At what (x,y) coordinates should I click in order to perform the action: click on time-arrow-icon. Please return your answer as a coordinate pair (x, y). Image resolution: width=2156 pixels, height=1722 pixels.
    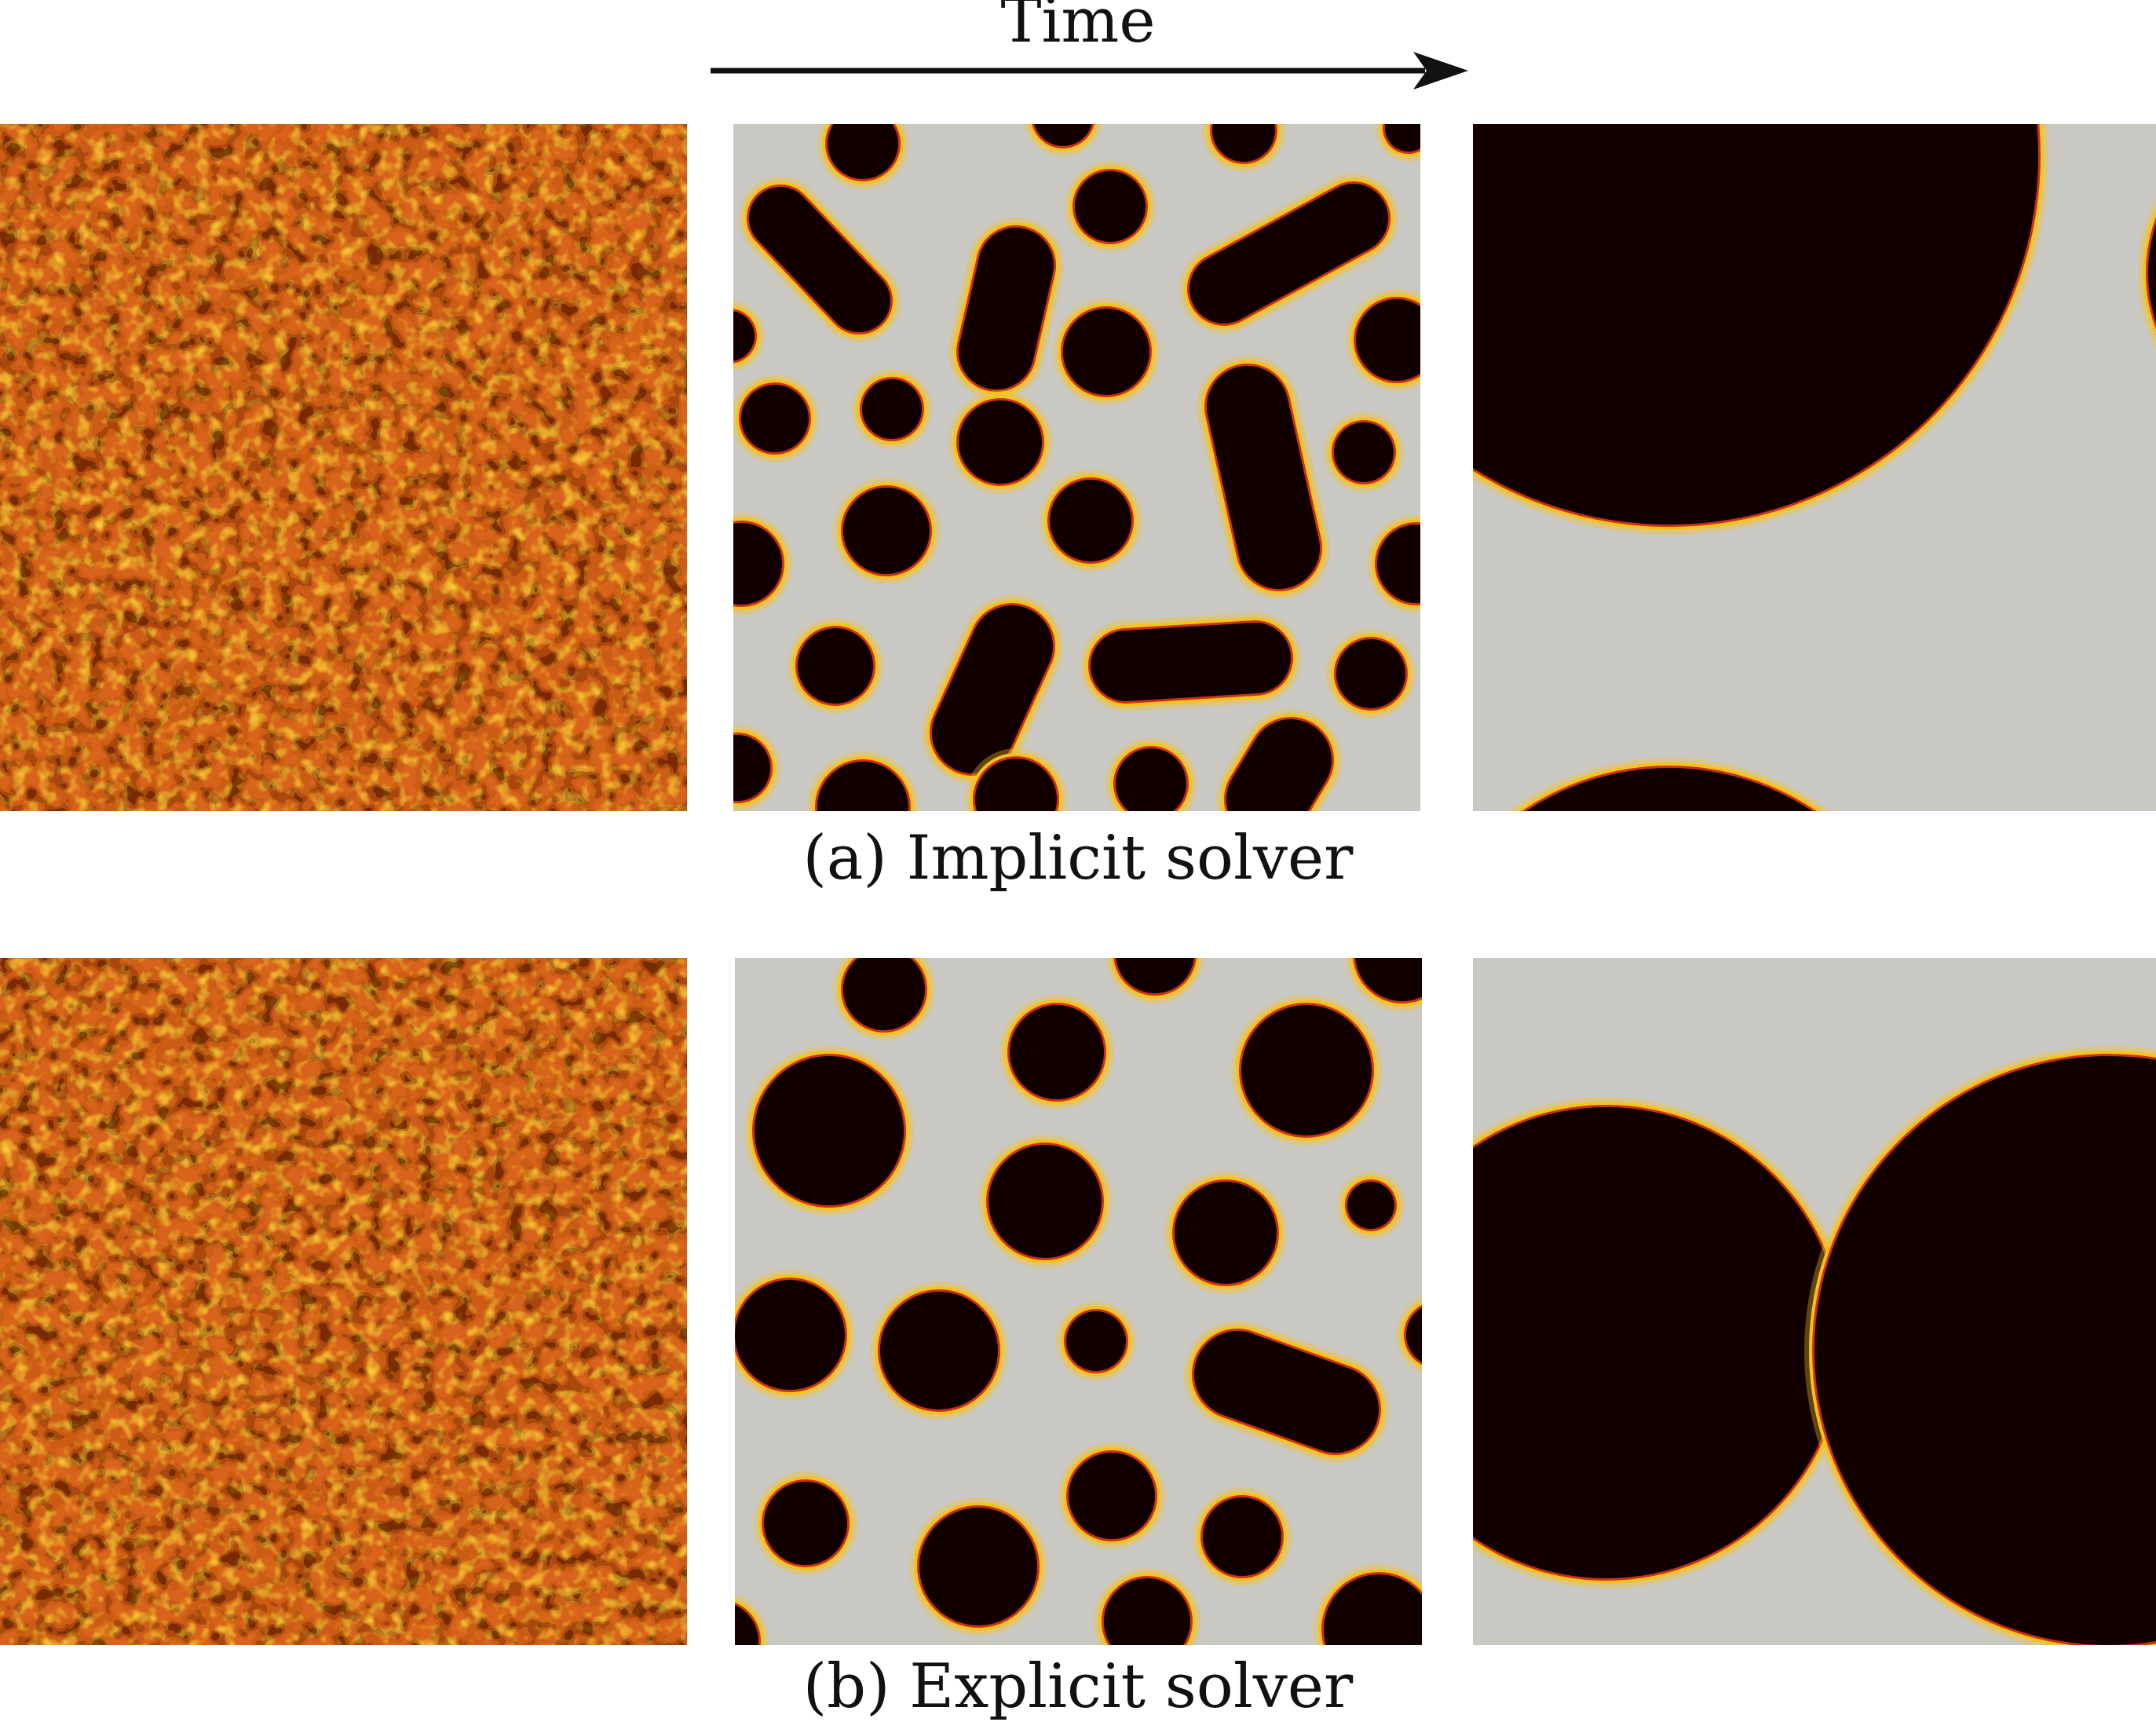
    Looking at the image, I should click on (1089, 71).